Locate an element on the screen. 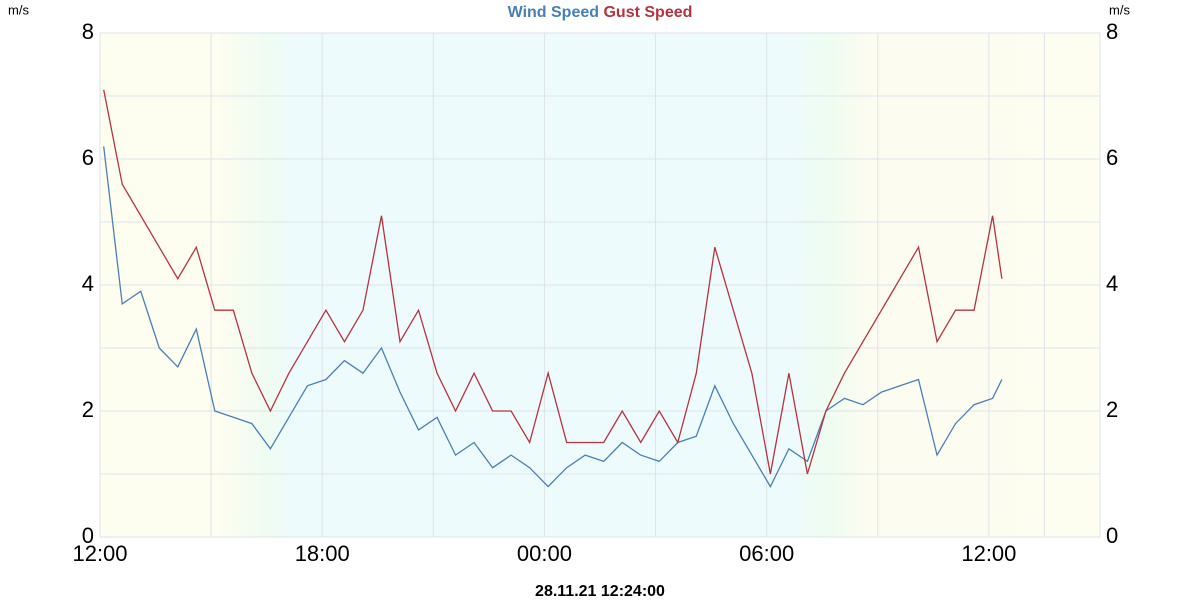 Image resolution: width=1200 pixels, height=600 pixels. y2-axis-label: m/s is located at coordinates (1119, 9).